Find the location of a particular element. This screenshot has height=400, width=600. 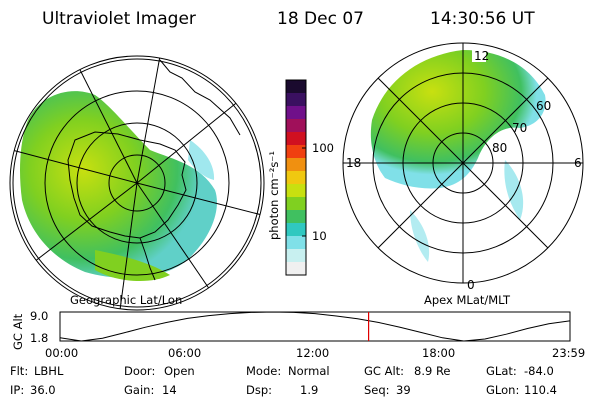

altitude-xtick-1800: 18:00 is located at coordinates (438, 353).